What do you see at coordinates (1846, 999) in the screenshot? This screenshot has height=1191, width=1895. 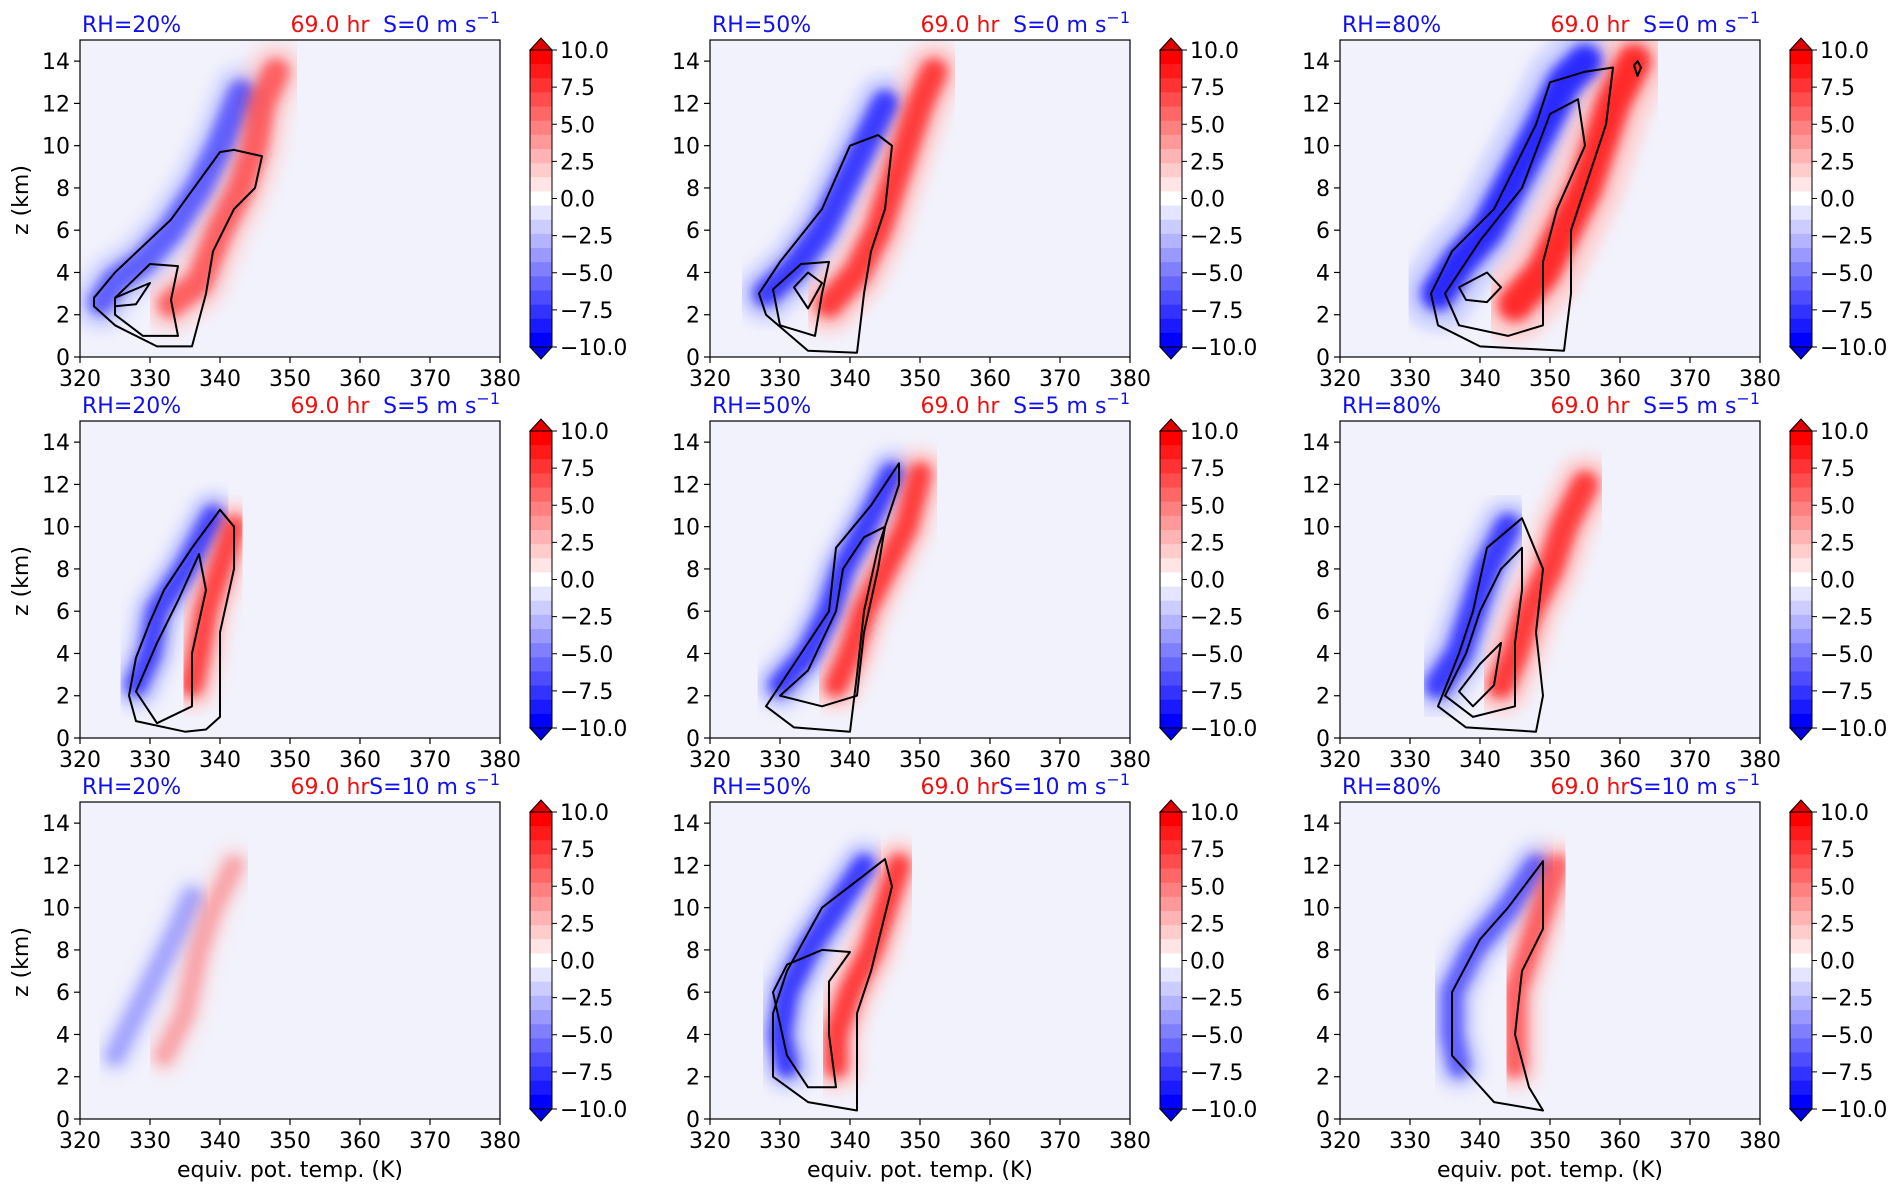 I see `colorbar-tick-label: −2.5` at bounding box center [1846, 999].